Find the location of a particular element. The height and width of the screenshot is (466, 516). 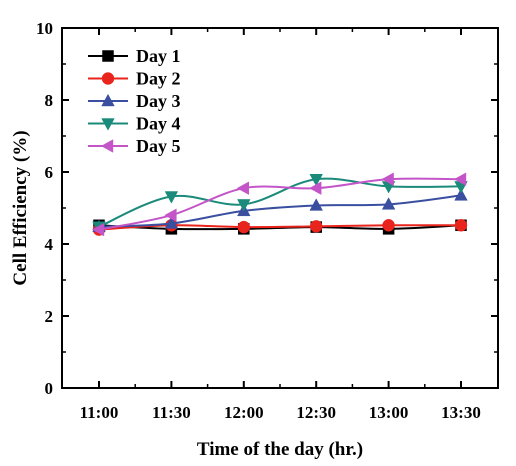

x-tick-label: 11:30 is located at coordinates (171, 412).